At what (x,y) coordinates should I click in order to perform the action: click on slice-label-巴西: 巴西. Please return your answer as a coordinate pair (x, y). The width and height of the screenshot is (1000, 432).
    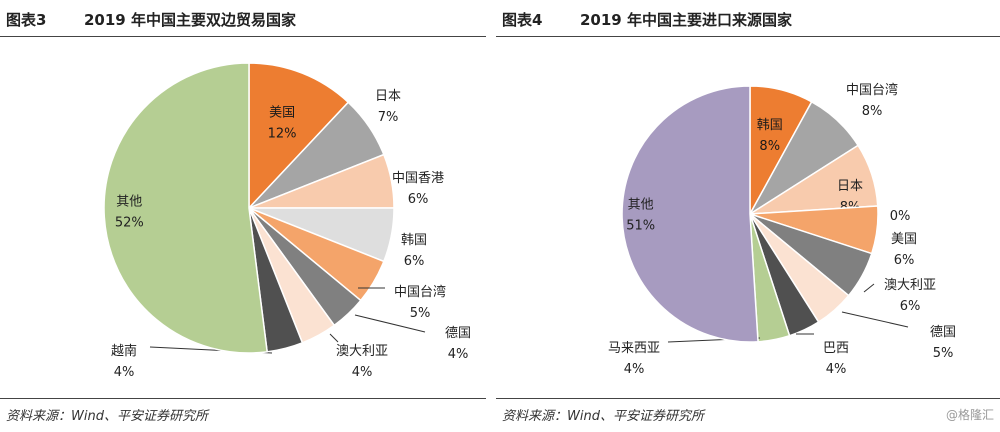
    Looking at the image, I should click on (836, 348).